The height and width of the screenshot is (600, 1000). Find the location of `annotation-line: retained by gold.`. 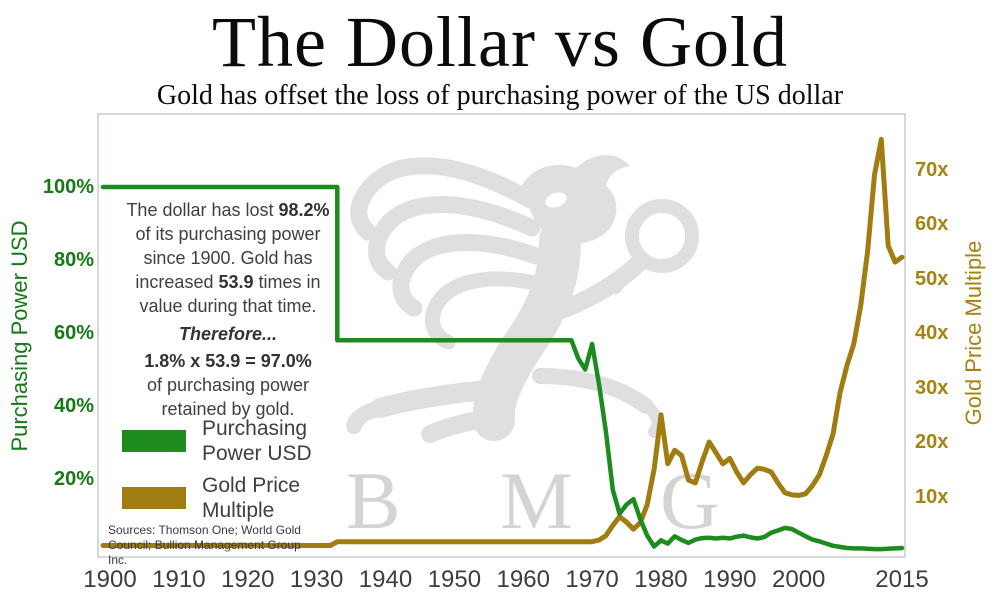

annotation-line: retained by gold. is located at coordinates (228, 409).